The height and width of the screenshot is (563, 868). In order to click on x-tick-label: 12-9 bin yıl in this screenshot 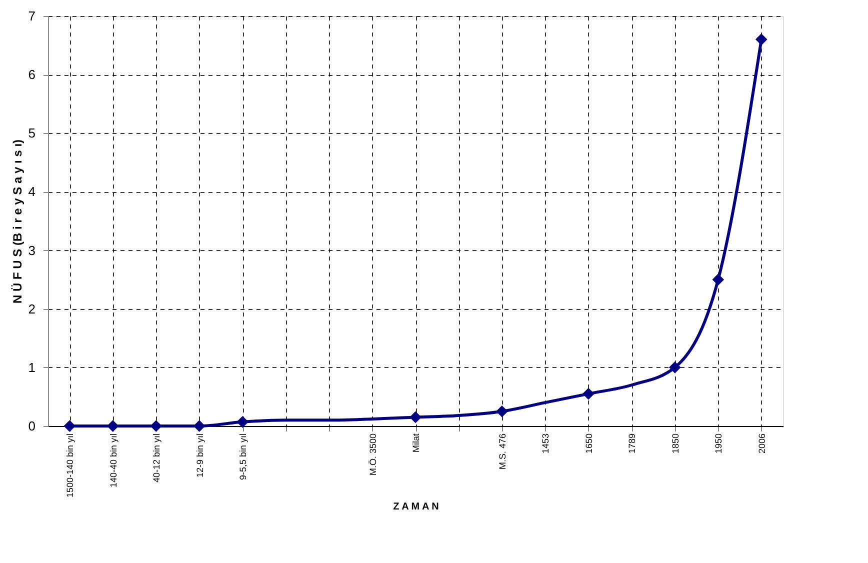, I will do `click(199, 456)`.